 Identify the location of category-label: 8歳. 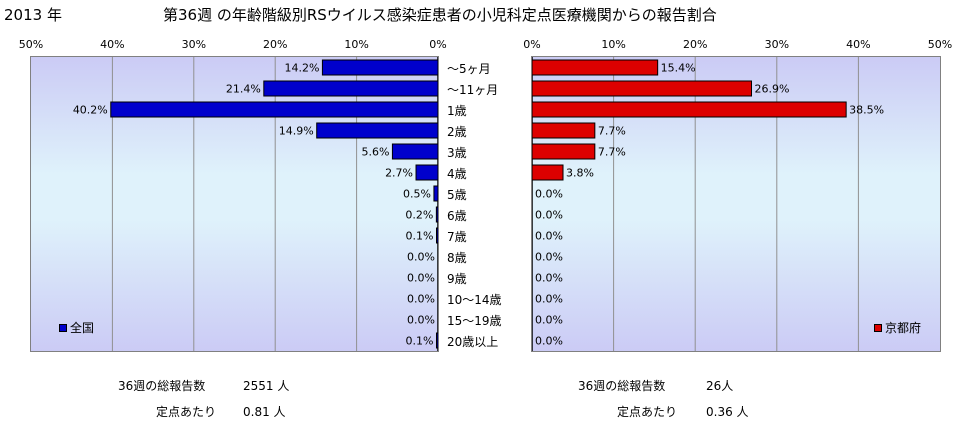
(457, 257).